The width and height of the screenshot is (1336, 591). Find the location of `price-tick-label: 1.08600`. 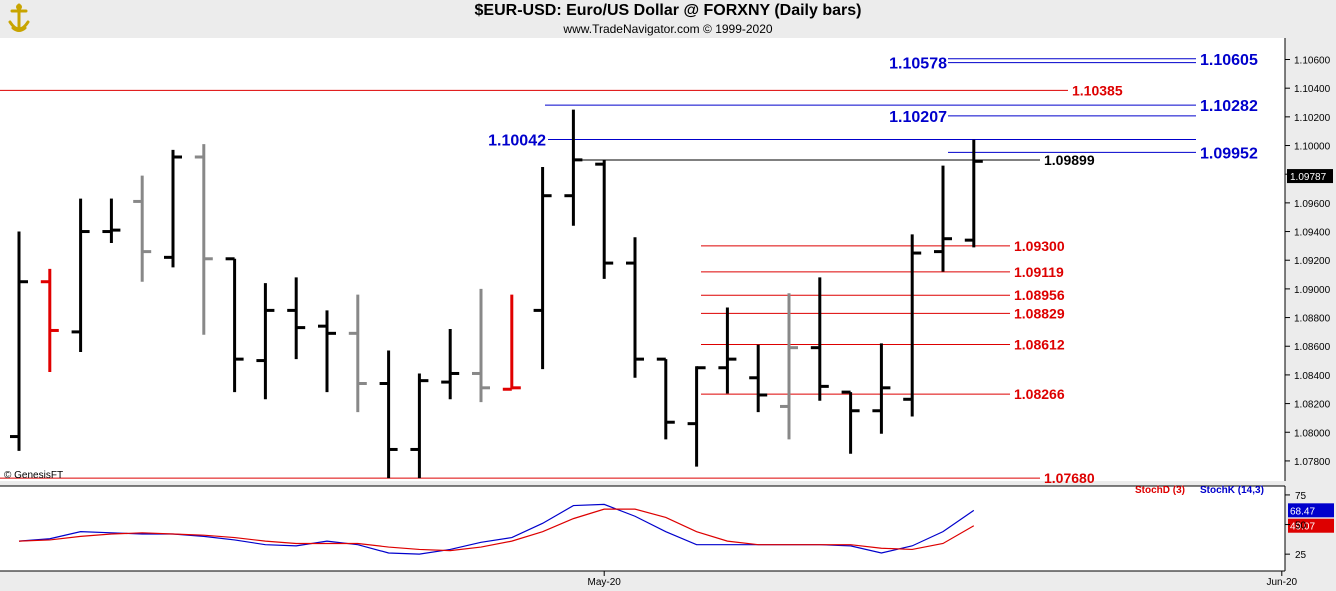

price-tick-label: 1.08600 is located at coordinates (1312, 347).